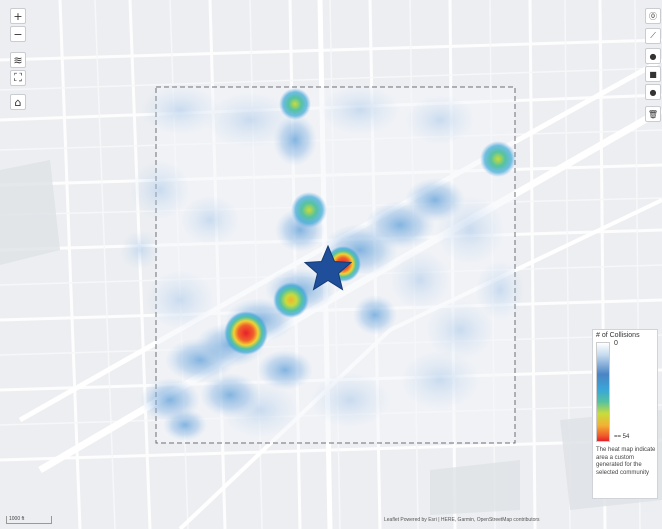 The width and height of the screenshot is (662, 529). Describe the element at coordinates (603, 392) in the screenshot. I see `legend-color-ramp` at that location.